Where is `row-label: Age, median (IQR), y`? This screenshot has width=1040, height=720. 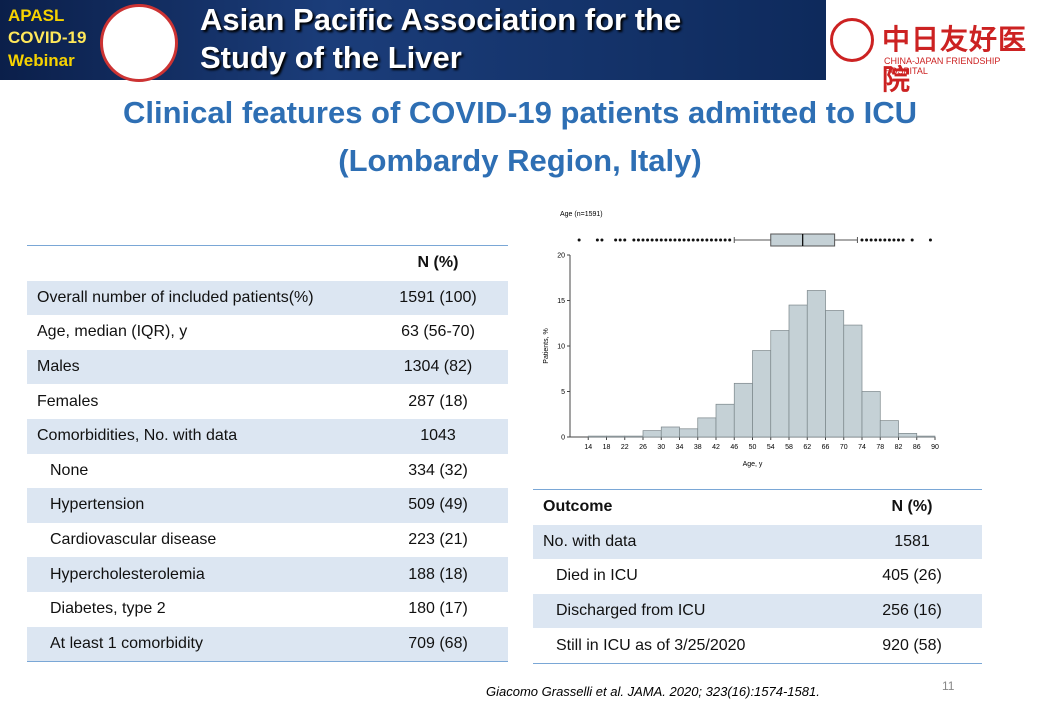
row-label: Age, median (IQR), y is located at coordinates (112, 332).